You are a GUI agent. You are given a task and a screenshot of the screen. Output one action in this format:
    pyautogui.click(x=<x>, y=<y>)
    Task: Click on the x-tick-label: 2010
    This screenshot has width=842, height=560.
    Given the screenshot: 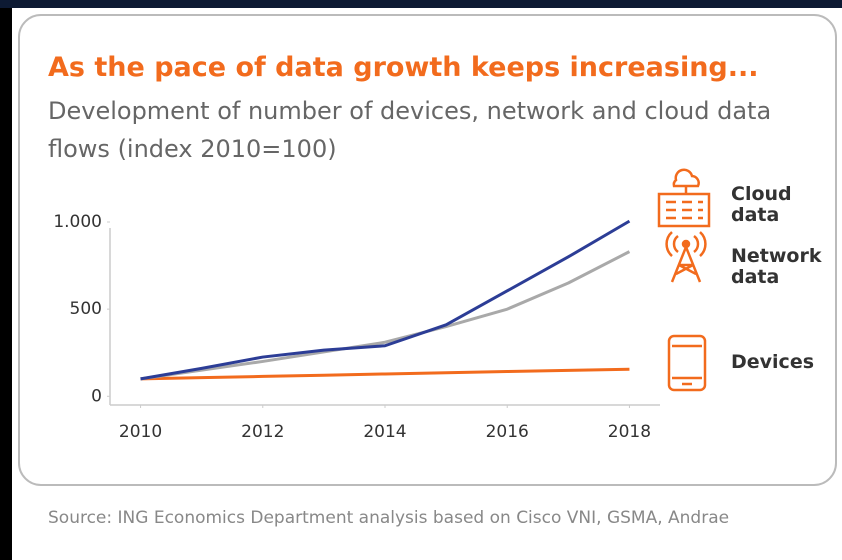 What is the action you would take?
    pyautogui.click(x=140, y=432)
    